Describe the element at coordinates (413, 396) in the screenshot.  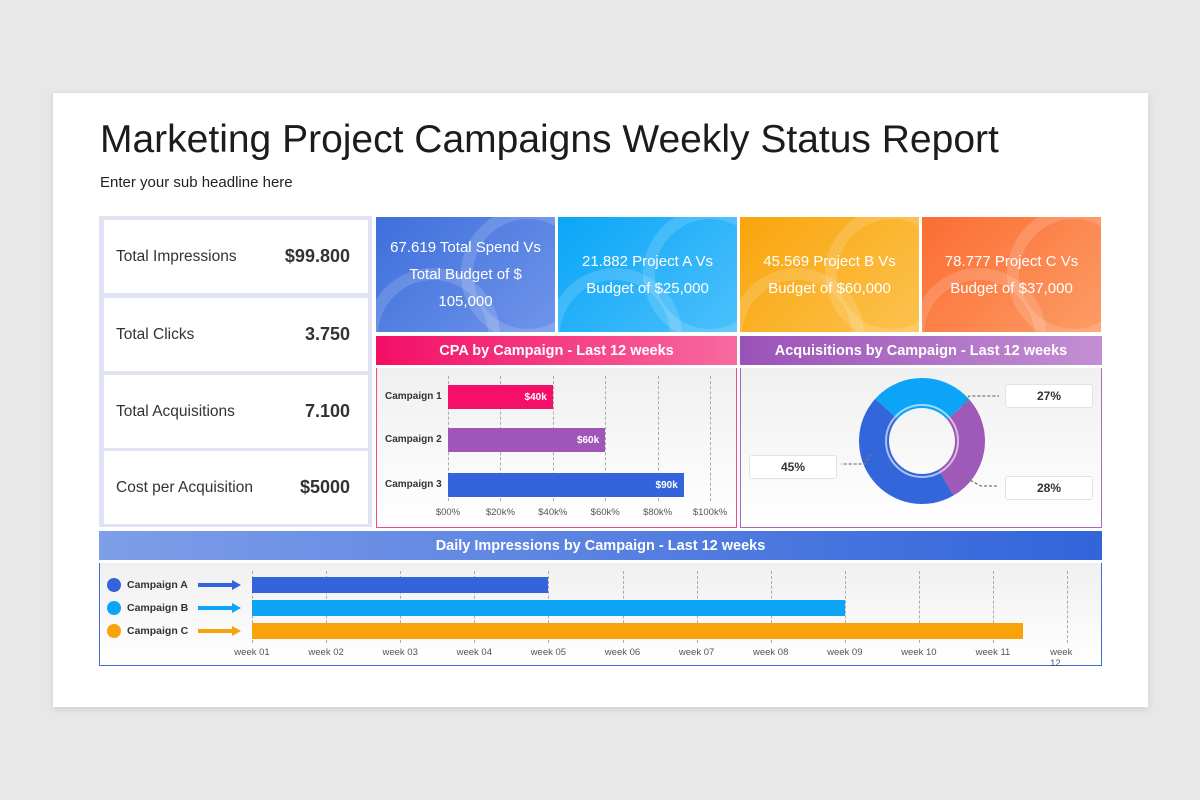
I see `category-label: Campaign 1` at that location.